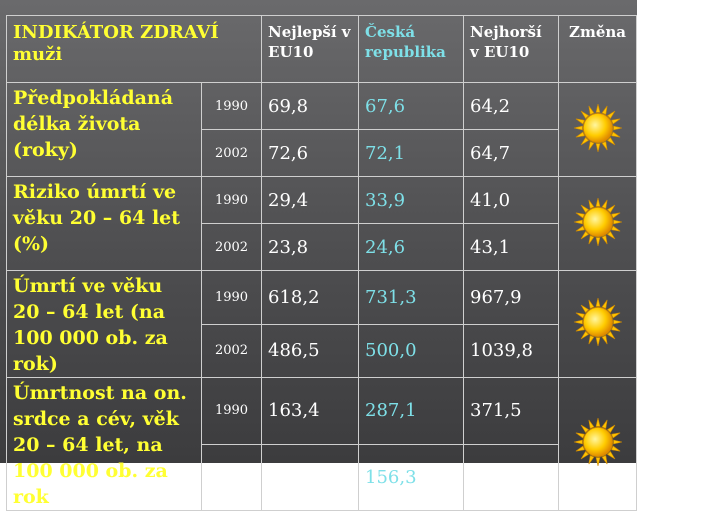 This screenshot has height=511, width=720. What do you see at coordinates (104, 129) in the screenshot?
I see `indicator-label: Předpokládaná délka života (roky)` at bounding box center [104, 129].